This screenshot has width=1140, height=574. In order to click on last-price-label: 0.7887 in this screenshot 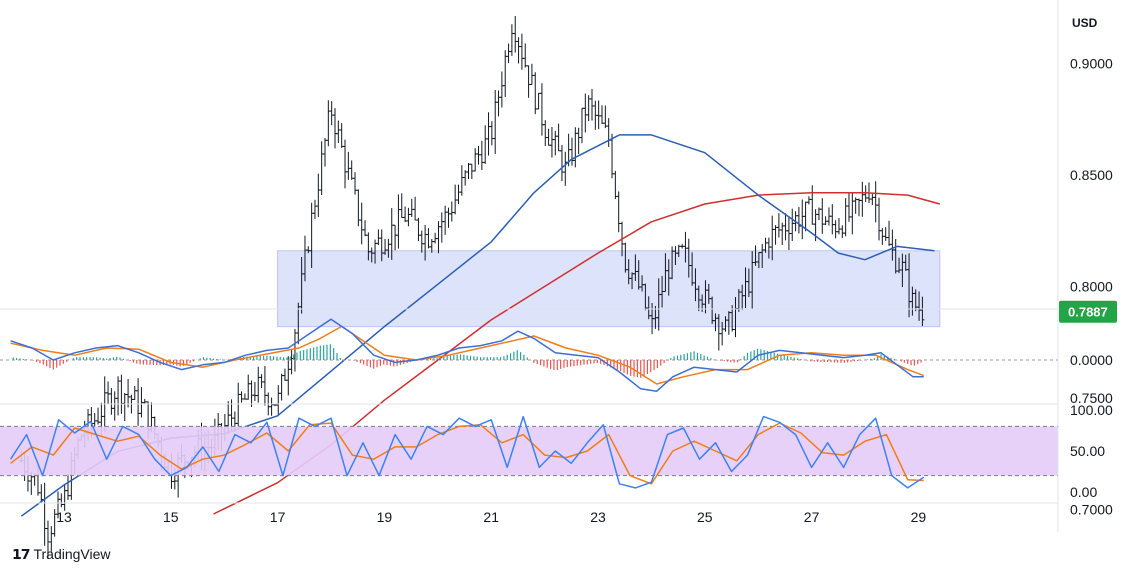, I will do `click(1088, 312)`.